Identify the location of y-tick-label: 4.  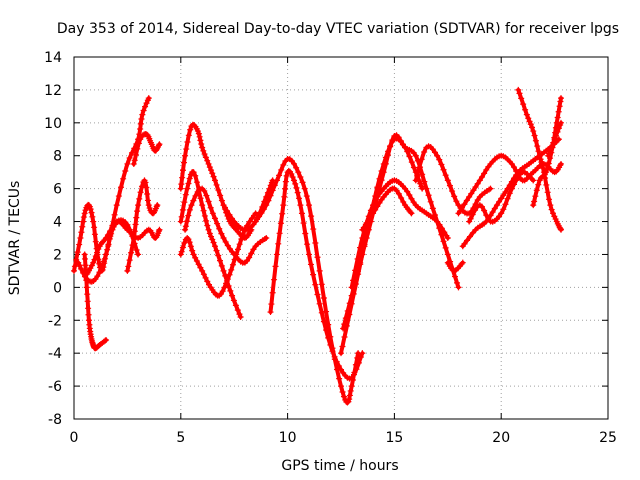
(57, 223).